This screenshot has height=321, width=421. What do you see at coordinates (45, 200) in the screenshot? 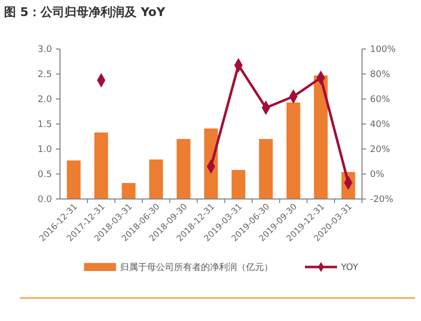
I see `y-tick-label: 0.0` at bounding box center [45, 200].